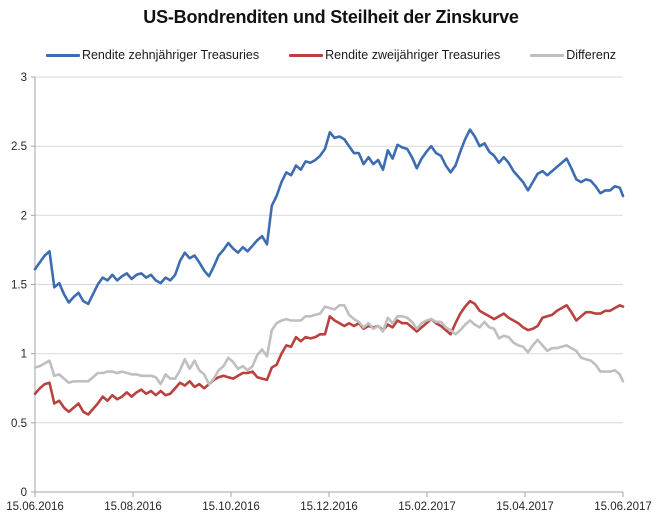 Image resolution: width=662 pixels, height=524 pixels. Describe the element at coordinates (133, 507) in the screenshot. I see `x-tick-label: 15.08.2016` at that location.